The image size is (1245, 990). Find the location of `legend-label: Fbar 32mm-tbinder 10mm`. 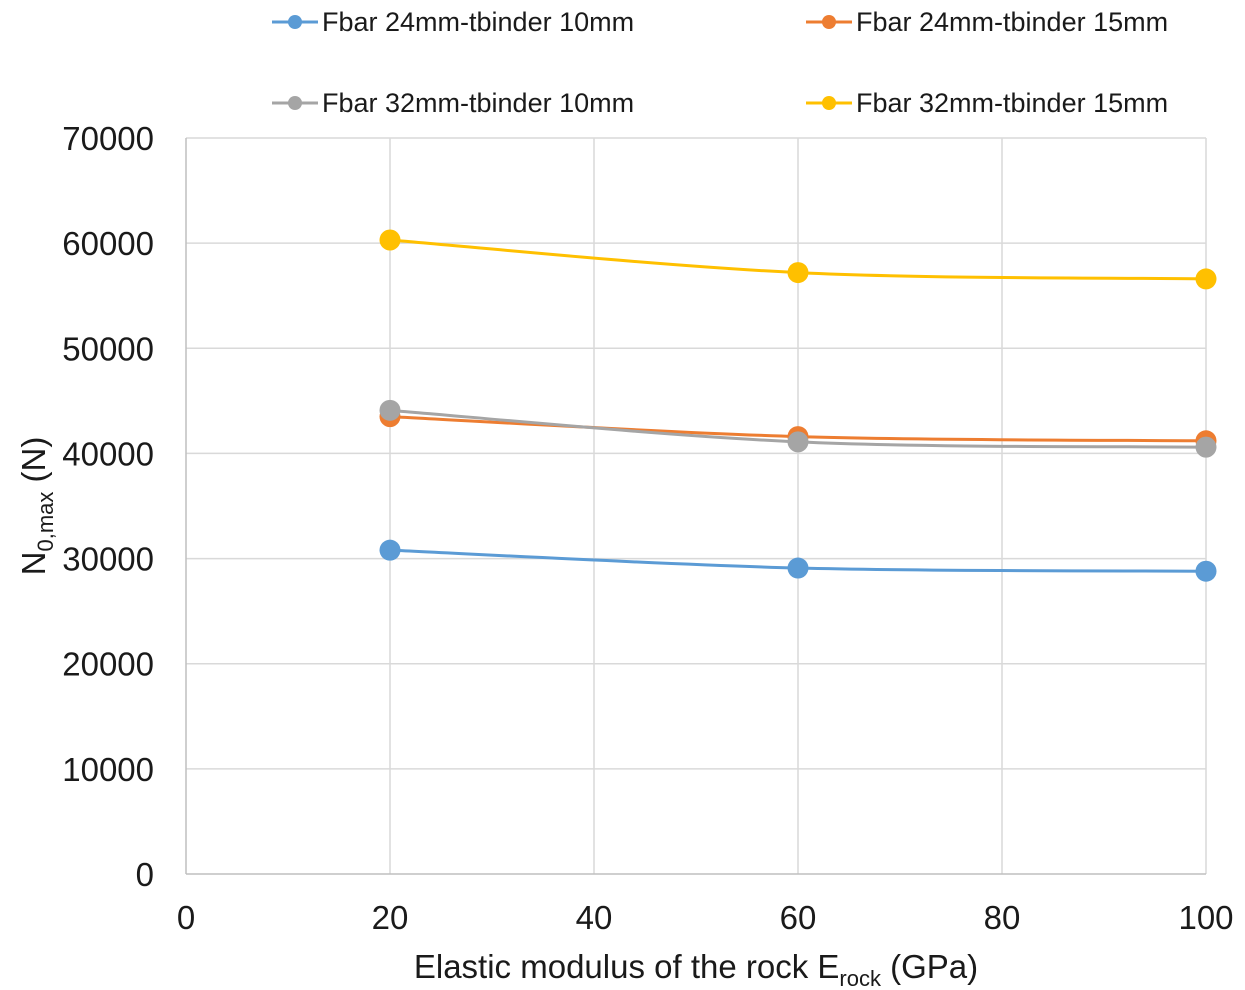

legend-label: Fbar 32mm-tbinder 10mm is located at coordinates (478, 103).